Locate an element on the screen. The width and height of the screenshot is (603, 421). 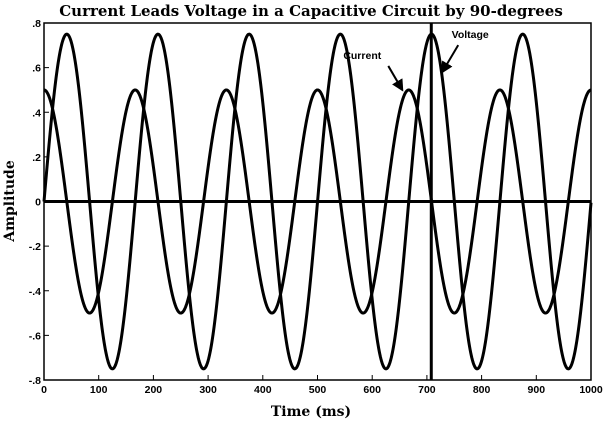
x-tick-label: 1000 is located at coordinates (591, 390).